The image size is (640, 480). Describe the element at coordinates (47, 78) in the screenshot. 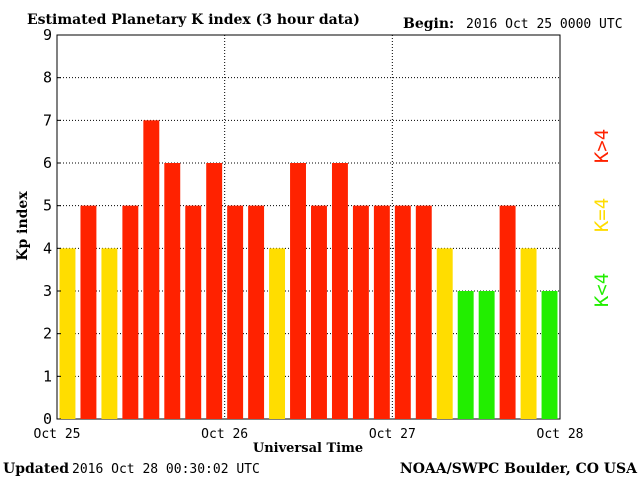

I see `y-tick-label: 8` at that location.